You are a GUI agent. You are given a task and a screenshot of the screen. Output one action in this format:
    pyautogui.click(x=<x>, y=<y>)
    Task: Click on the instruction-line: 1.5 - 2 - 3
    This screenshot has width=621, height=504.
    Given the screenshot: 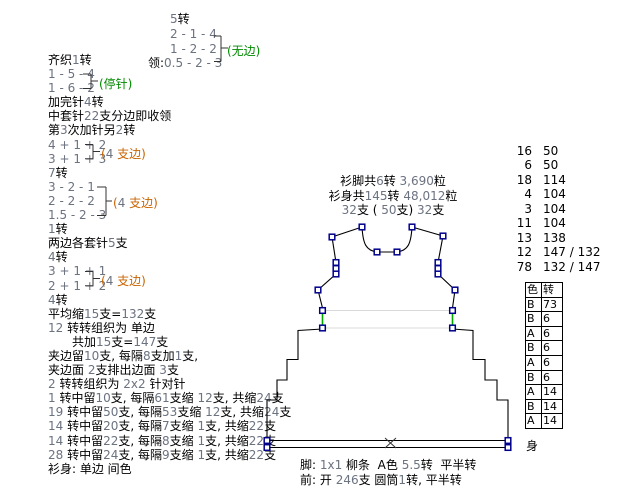 What is the action you would take?
    pyautogui.click(x=77, y=215)
    